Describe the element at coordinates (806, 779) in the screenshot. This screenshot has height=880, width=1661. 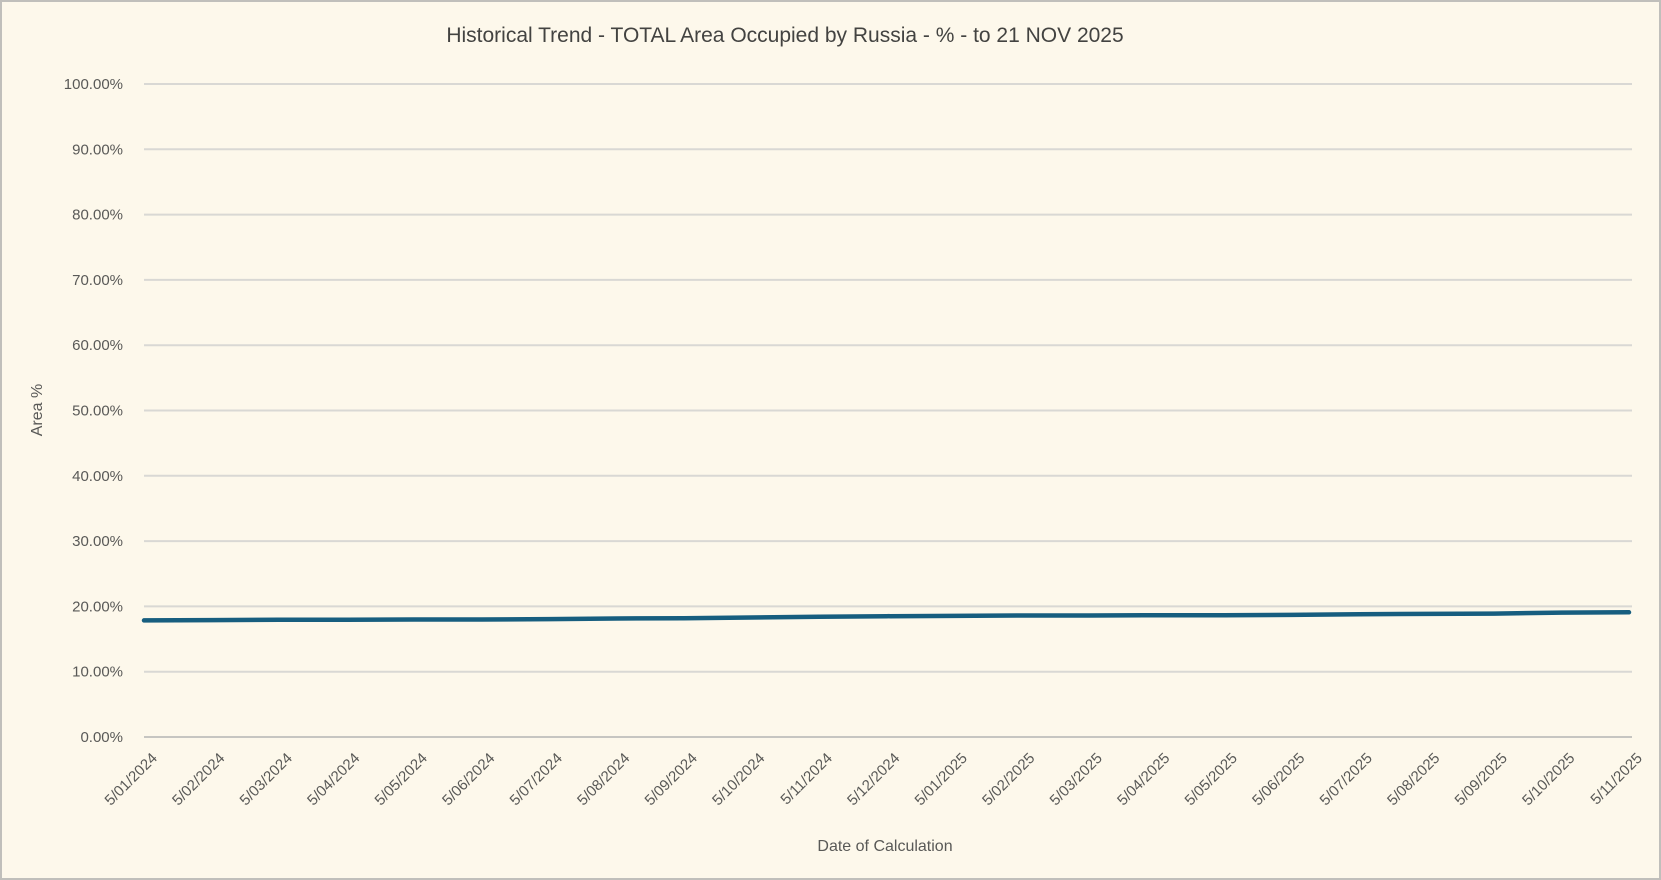
I see `x-tick-label: 5/11/2024` at that location.